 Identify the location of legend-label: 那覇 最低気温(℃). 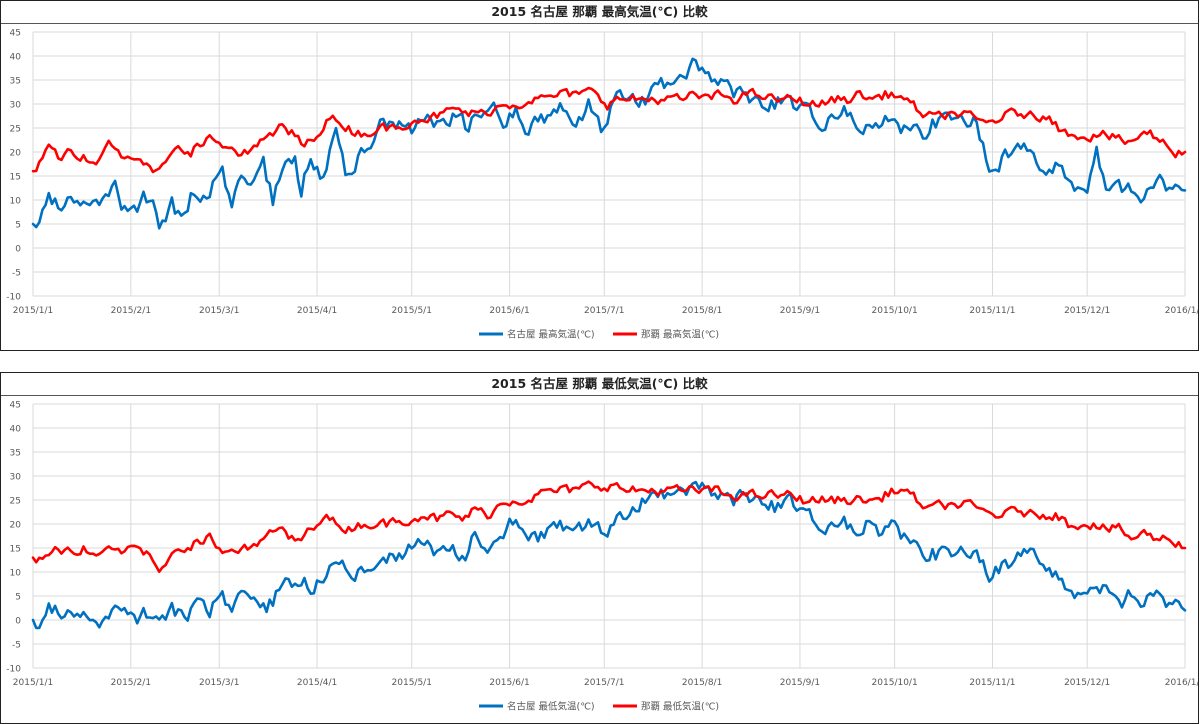
(680, 707).